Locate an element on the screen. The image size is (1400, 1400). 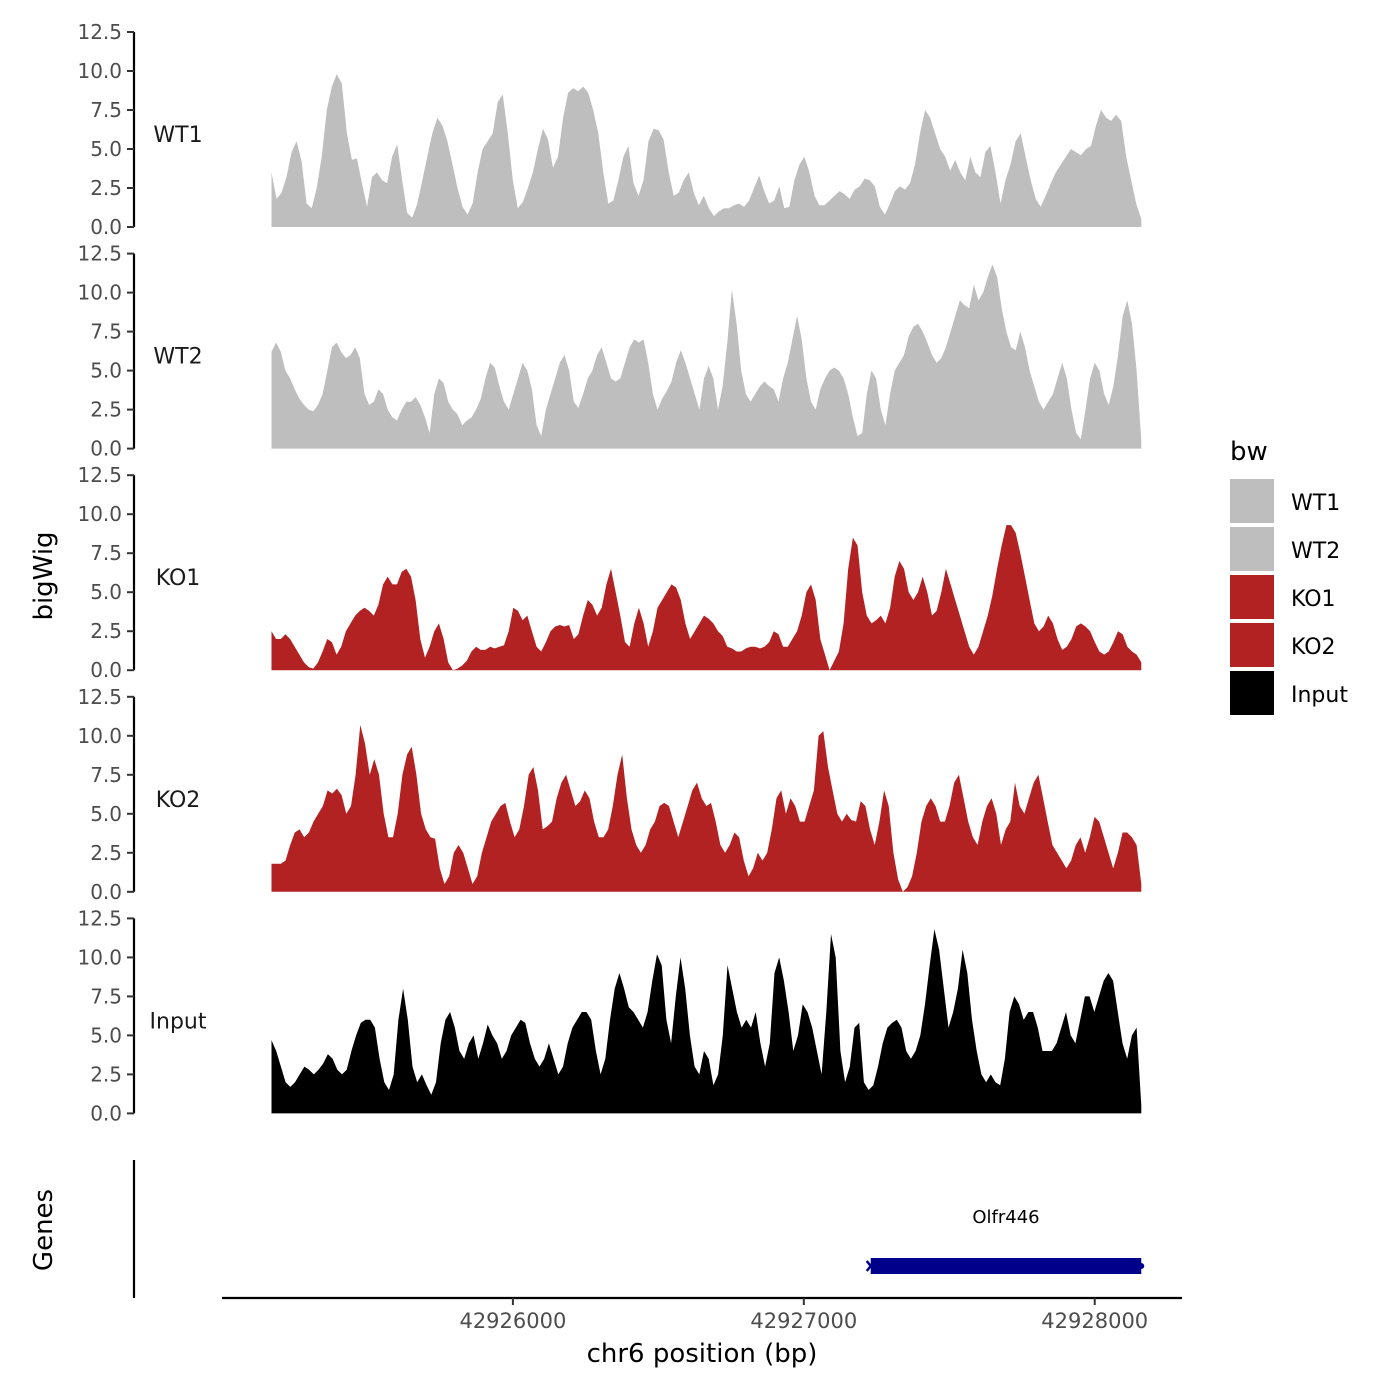
legend-title: bw is located at coordinates (1249, 452).